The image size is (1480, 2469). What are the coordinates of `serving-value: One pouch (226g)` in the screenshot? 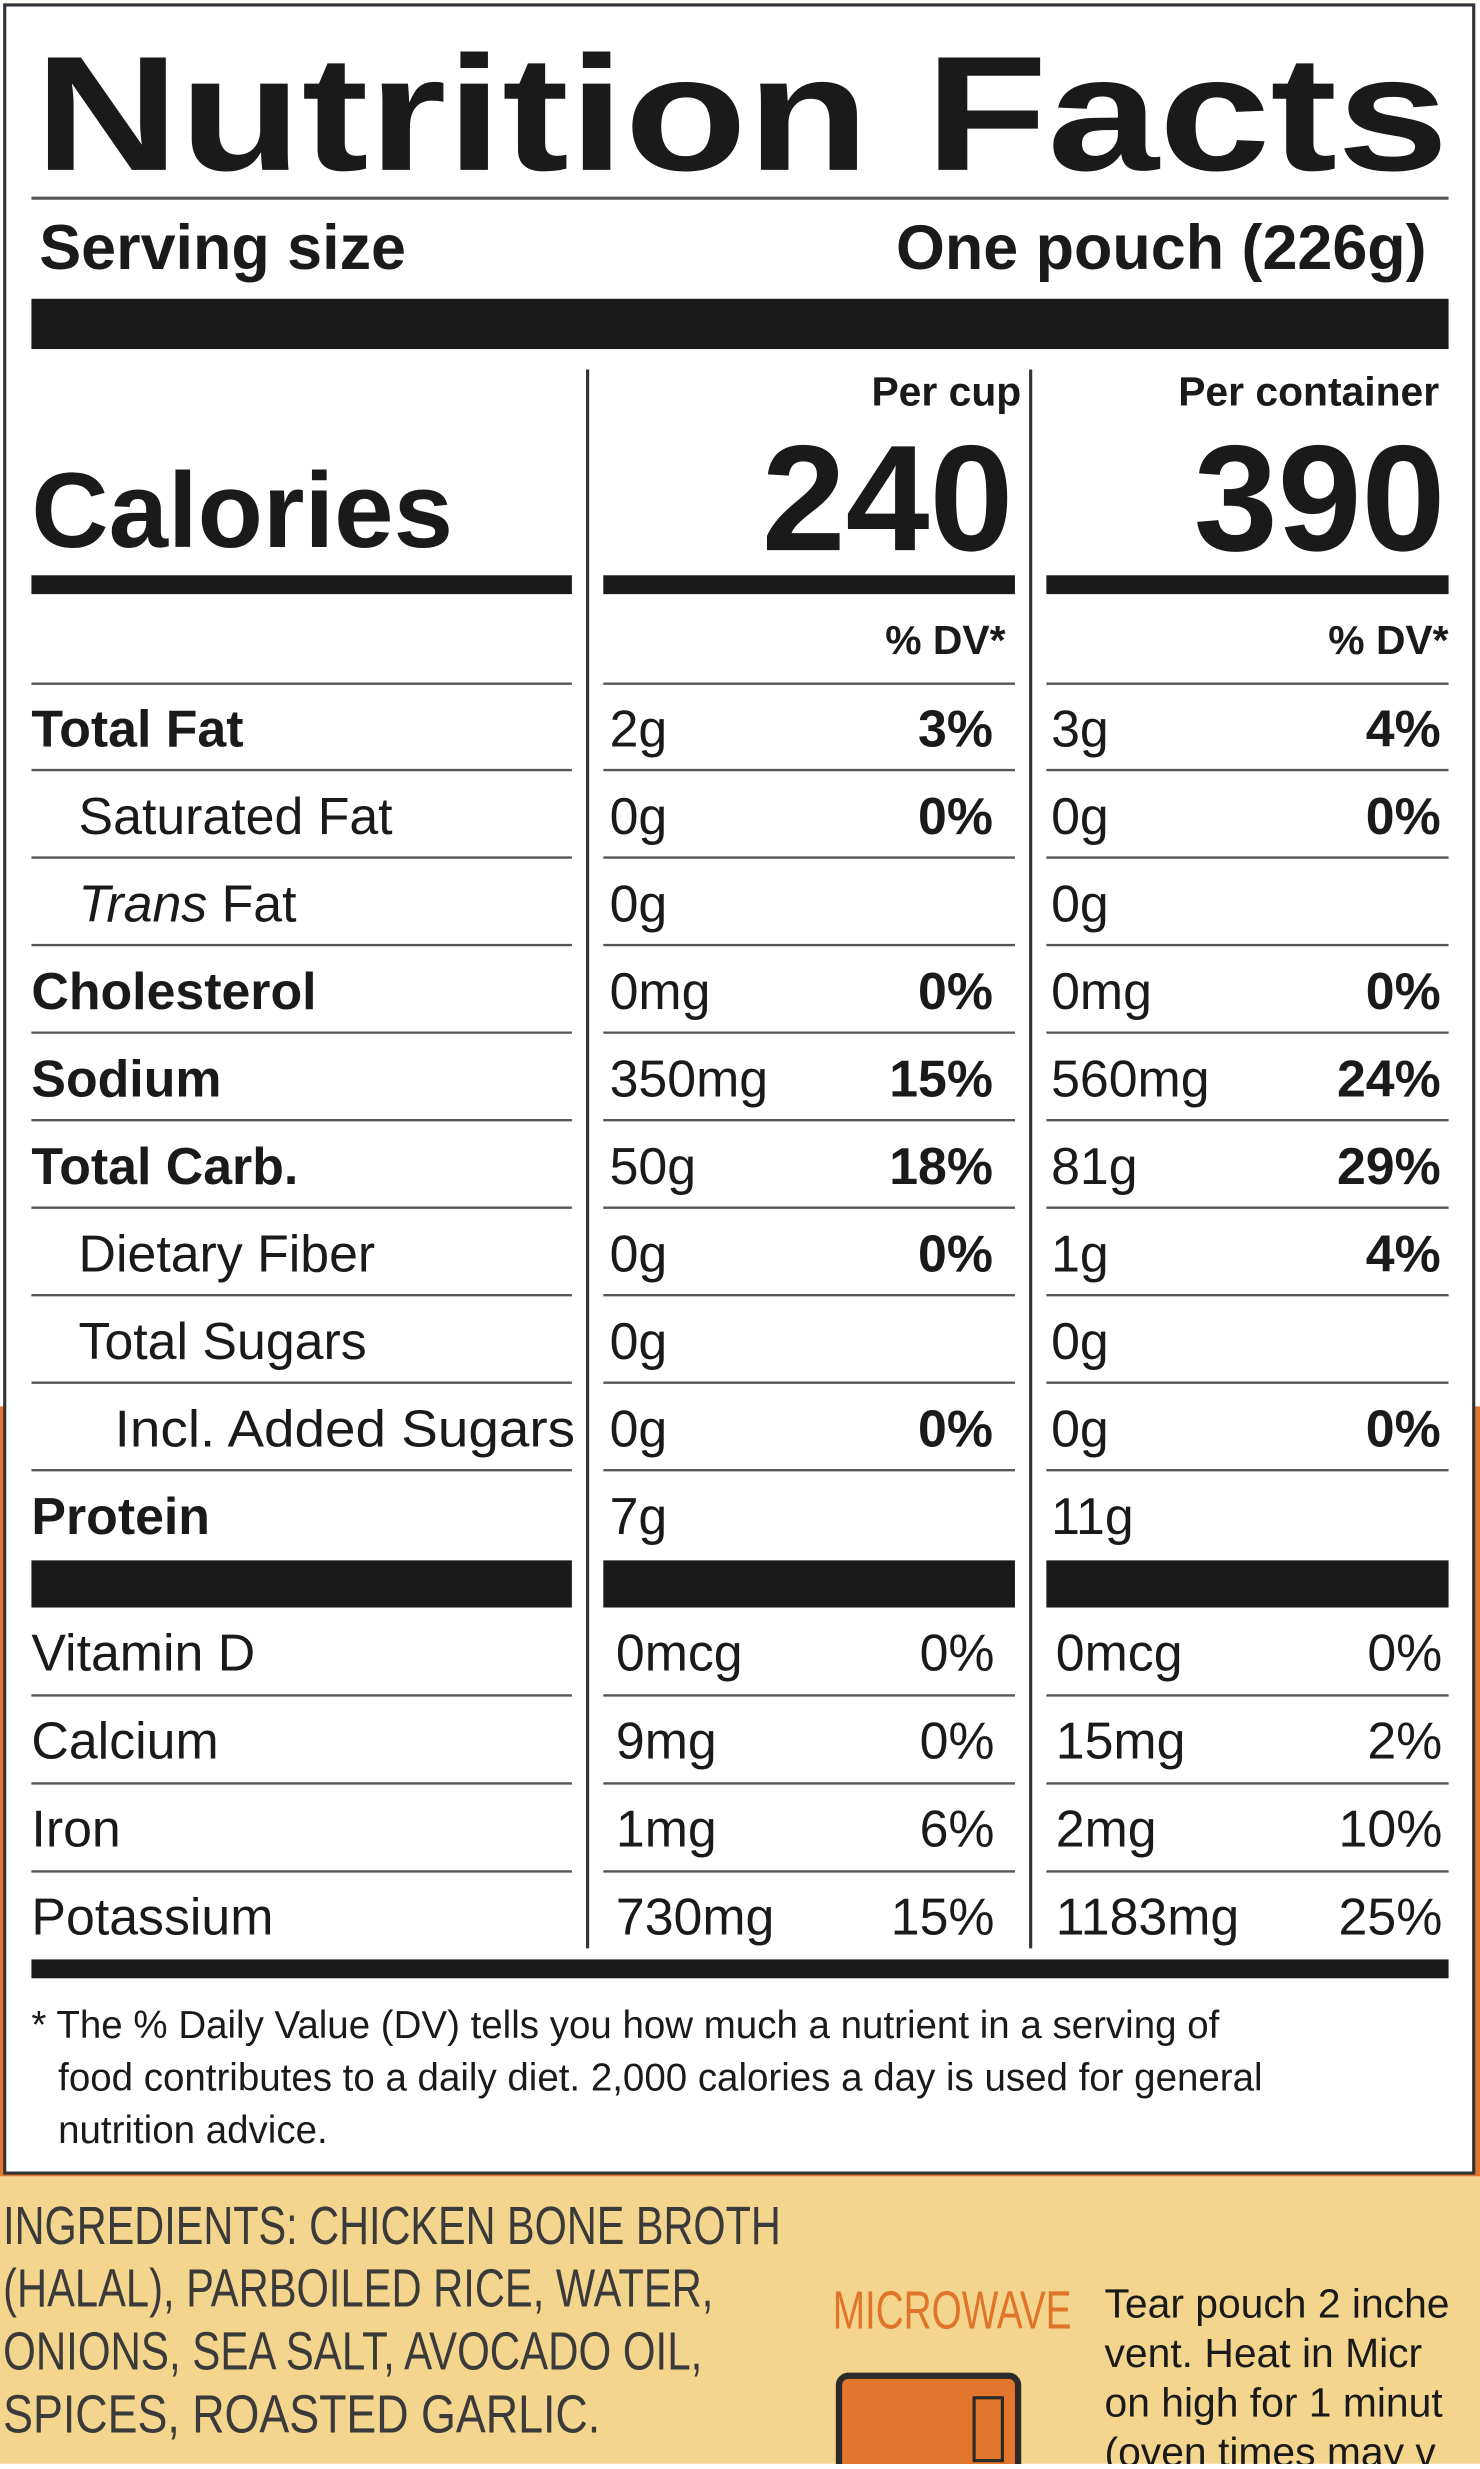 It's located at (1161, 248).